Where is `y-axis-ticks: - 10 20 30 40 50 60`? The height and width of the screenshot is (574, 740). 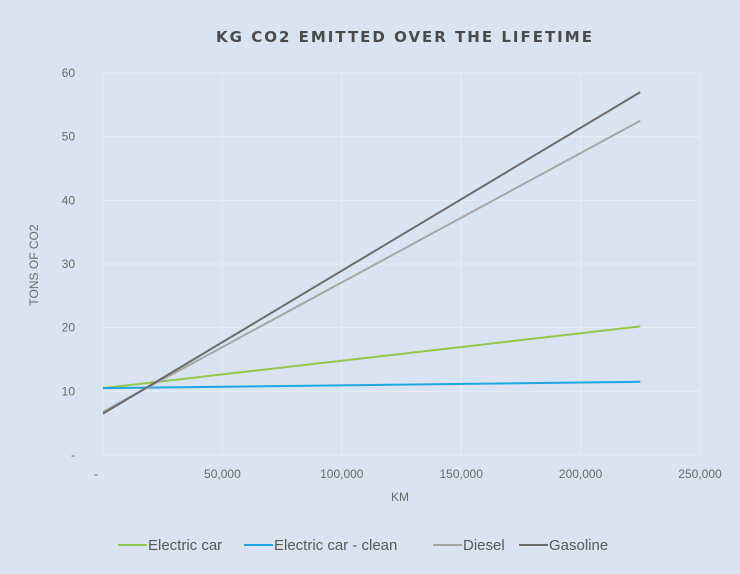 y-axis-ticks: - 10 20 30 40 50 60 is located at coordinates (69, 264).